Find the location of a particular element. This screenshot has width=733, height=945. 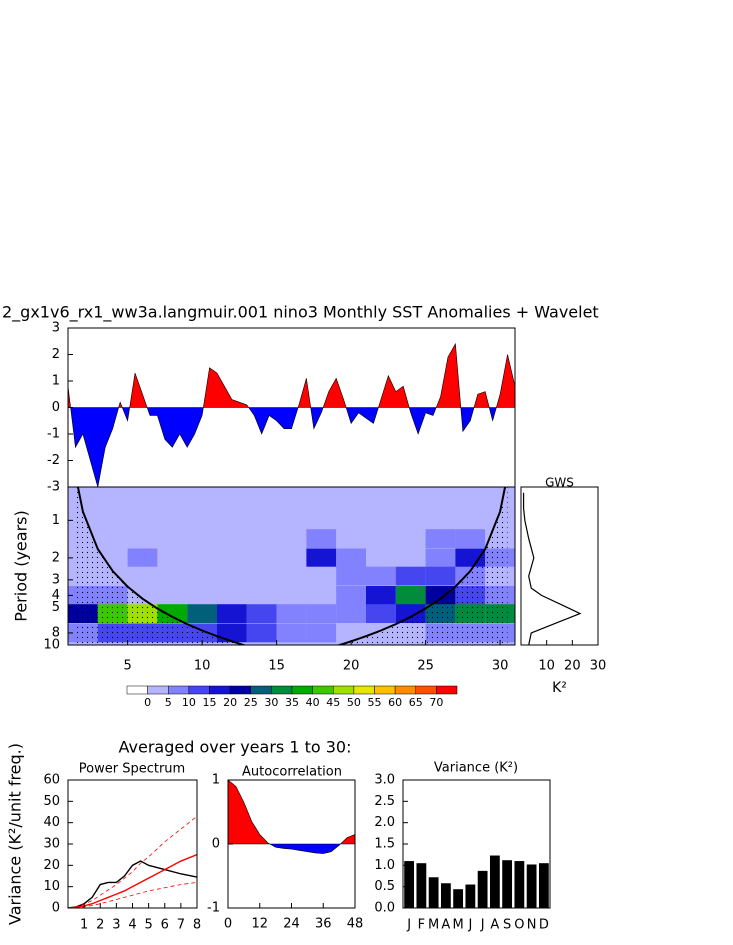

colorbar-label: 40 is located at coordinates (313, 702).